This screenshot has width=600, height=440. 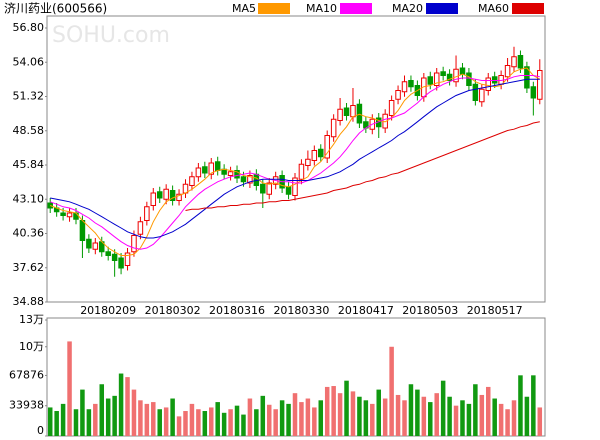 I want to click on y-tick-label: 51.32, so click(x=29, y=96).